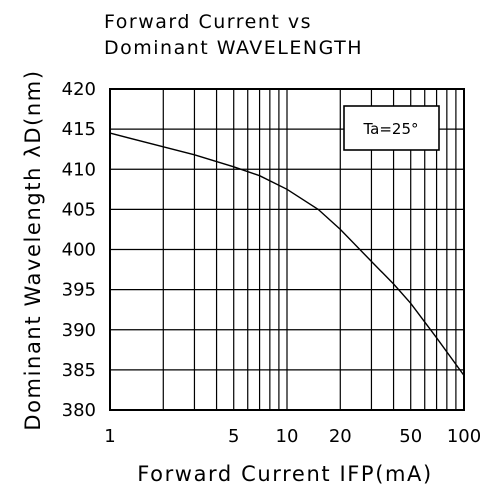 The image size is (494, 492). I want to click on y-tick-label: 420, so click(79, 89).